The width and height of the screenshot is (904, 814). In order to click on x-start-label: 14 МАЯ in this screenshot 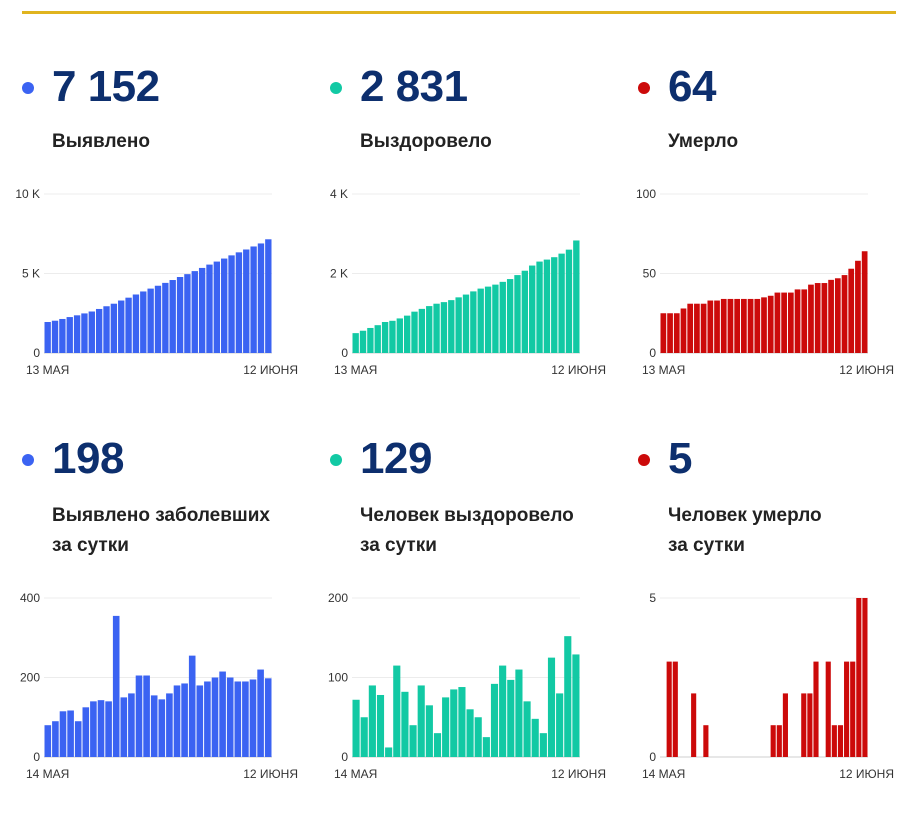, I will do `click(355, 774)`.